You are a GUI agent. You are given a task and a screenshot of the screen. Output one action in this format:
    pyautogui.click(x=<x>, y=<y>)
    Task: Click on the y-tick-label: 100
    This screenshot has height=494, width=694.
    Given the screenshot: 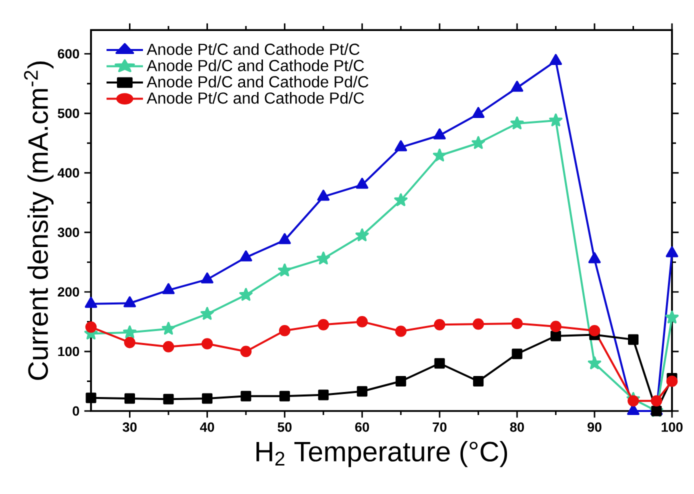 What is the action you would take?
    pyautogui.click(x=69, y=351)
    